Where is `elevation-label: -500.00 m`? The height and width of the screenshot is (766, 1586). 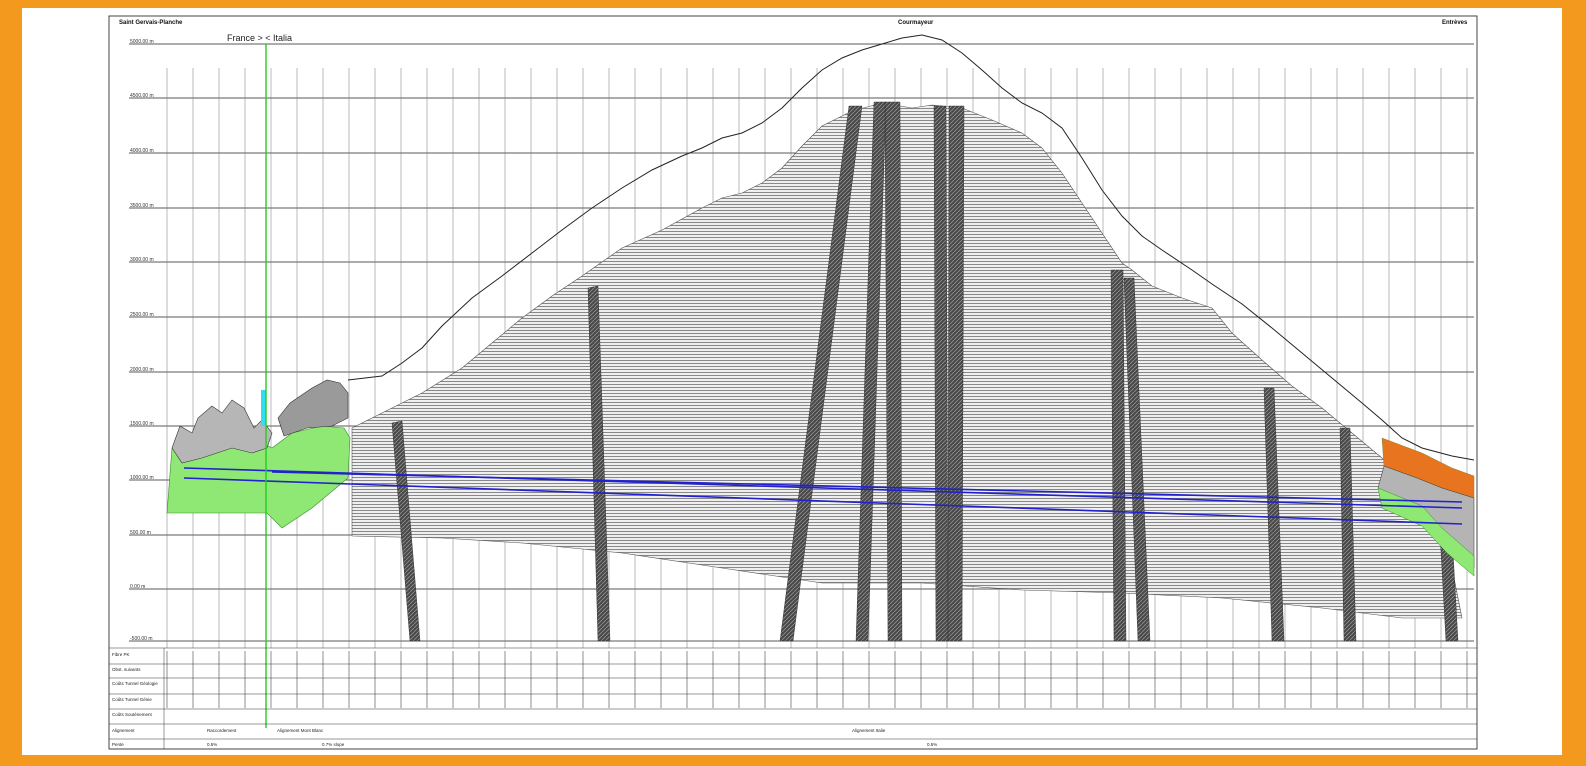 elevation-label: -500.00 m is located at coordinates (141, 639).